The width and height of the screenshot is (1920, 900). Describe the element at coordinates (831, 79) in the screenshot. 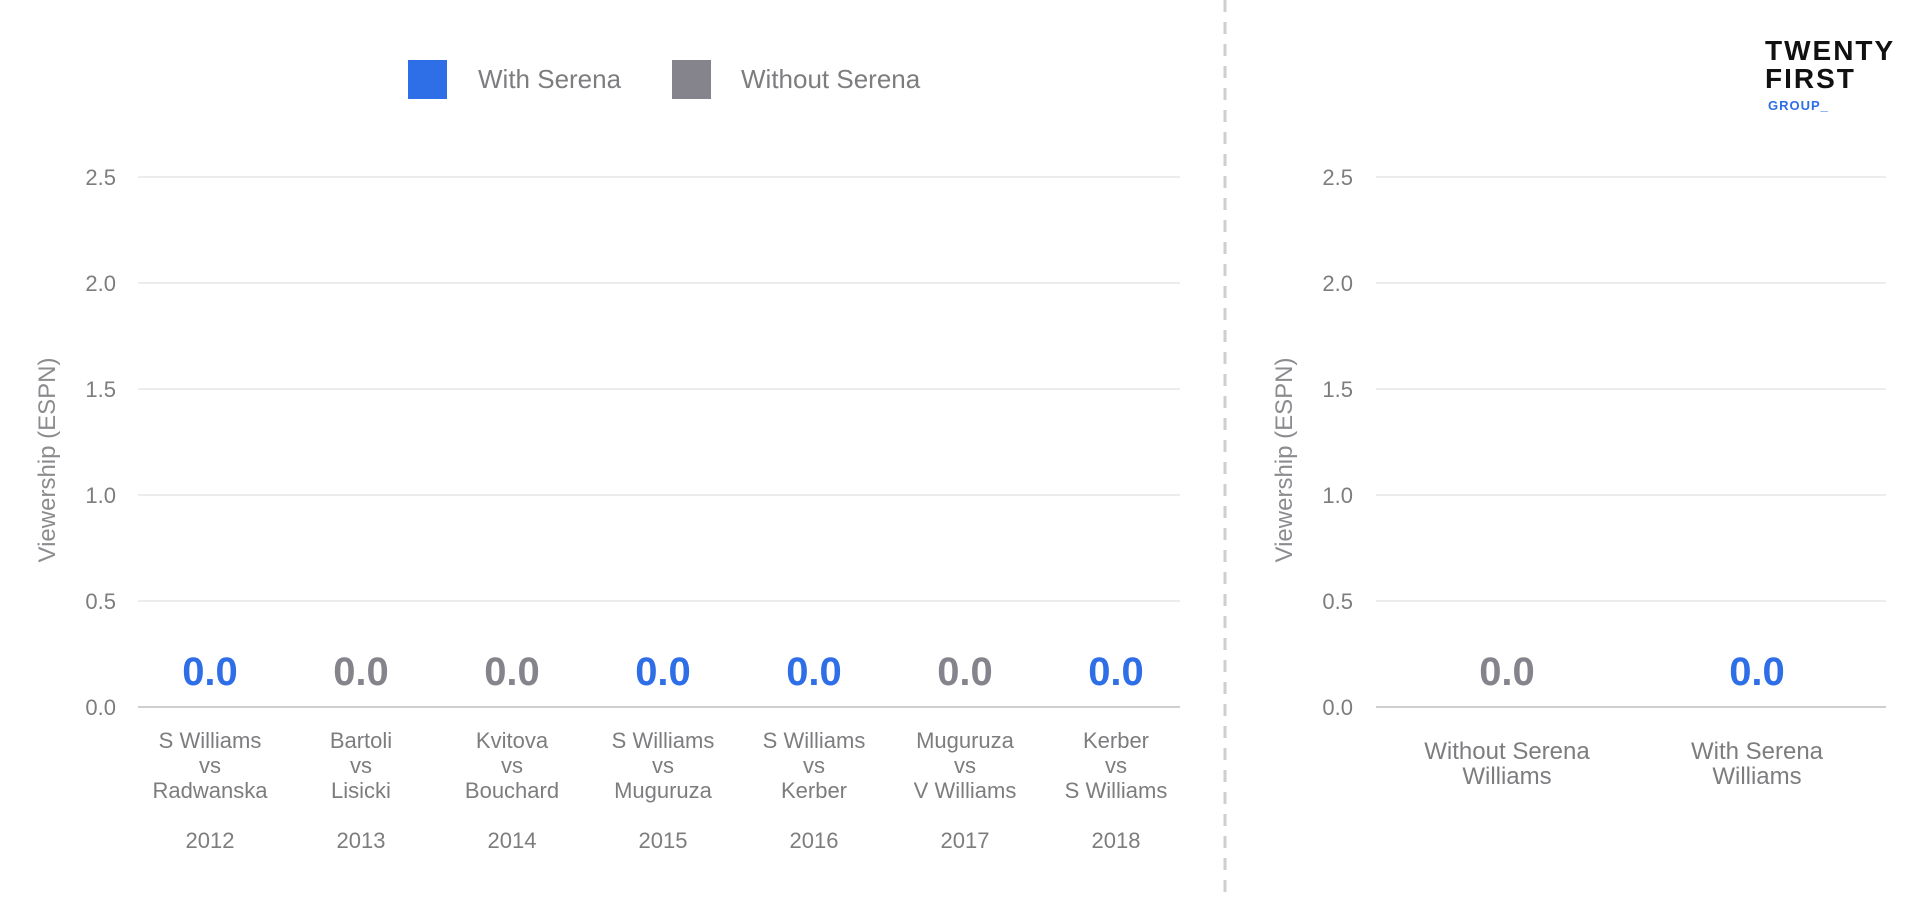

I see `legend-label-without-serena: Without Serena` at that location.